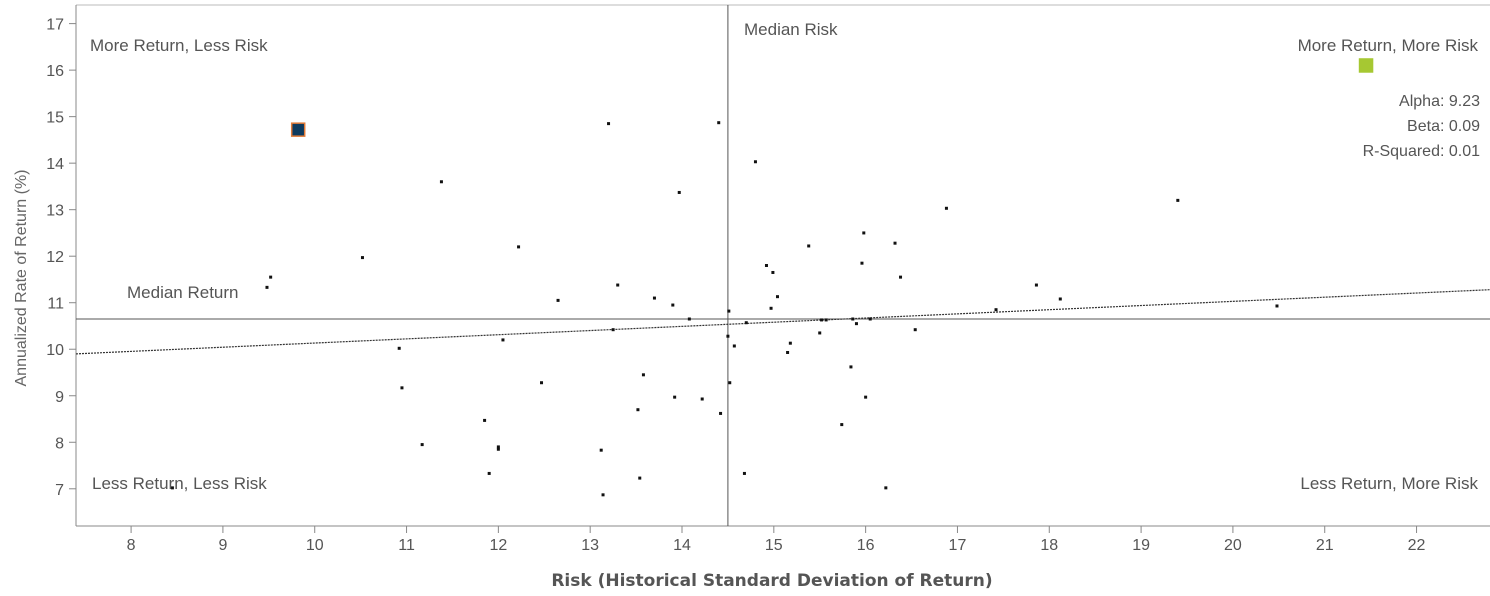  What do you see at coordinates (1417, 545) in the screenshot?
I see `x-tick-label: 22` at bounding box center [1417, 545].